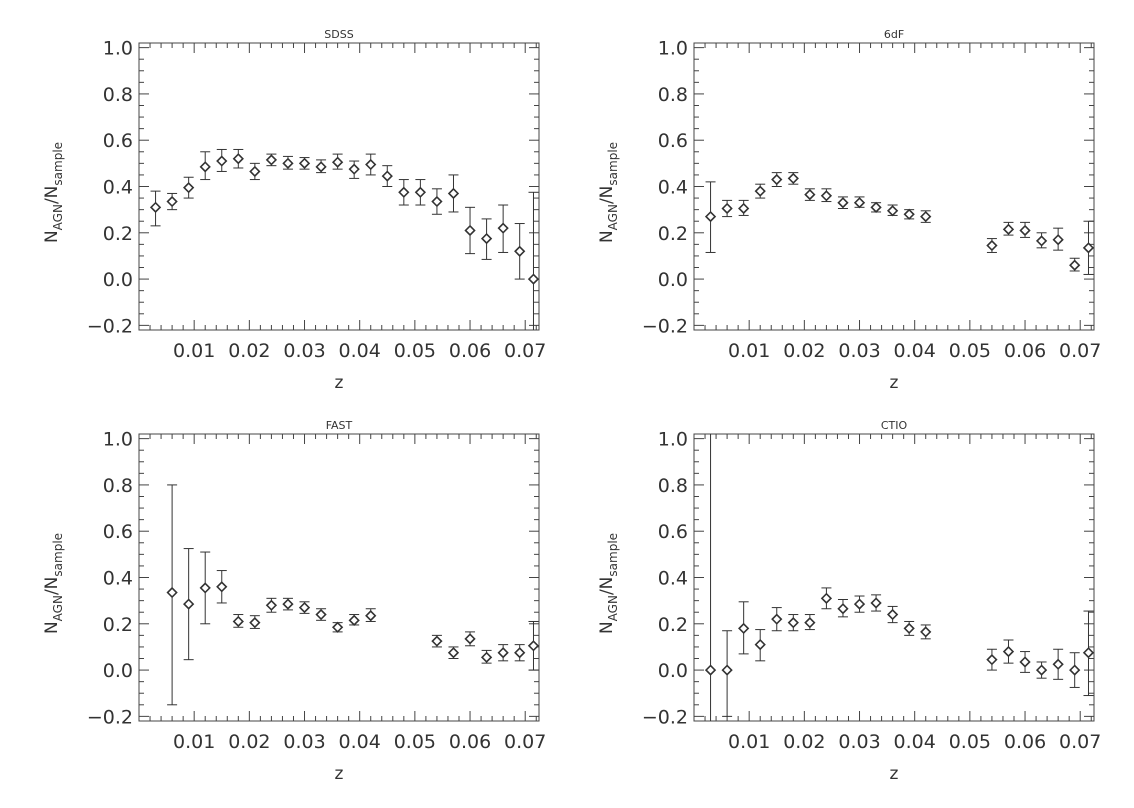 The width and height of the screenshot is (1134, 808). What do you see at coordinates (339, 383) in the screenshot?
I see `sdss-x-axis-label: z` at bounding box center [339, 383].